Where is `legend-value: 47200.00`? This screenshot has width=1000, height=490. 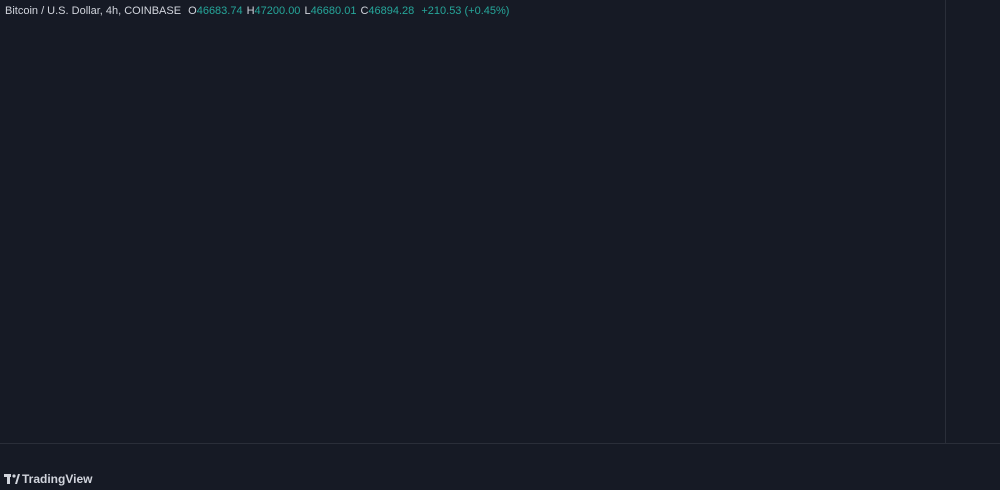
legend-value: 47200.00 is located at coordinates (277, 11).